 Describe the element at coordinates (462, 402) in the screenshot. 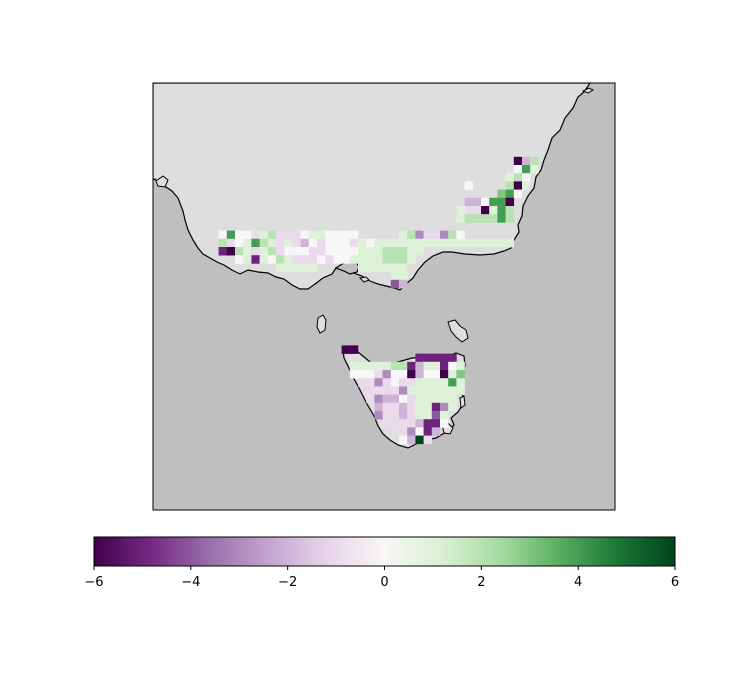

I see `maria-island` at that location.